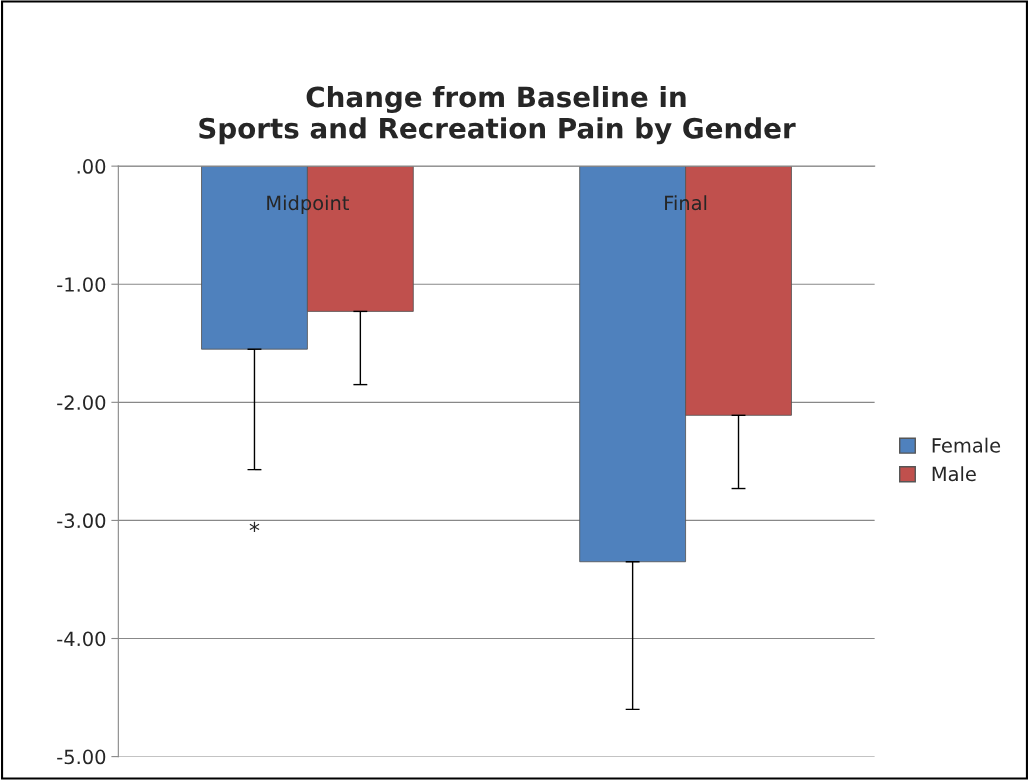 This screenshot has height=780, width=1029. I want to click on y-tick-label: -1.00, so click(81, 284).